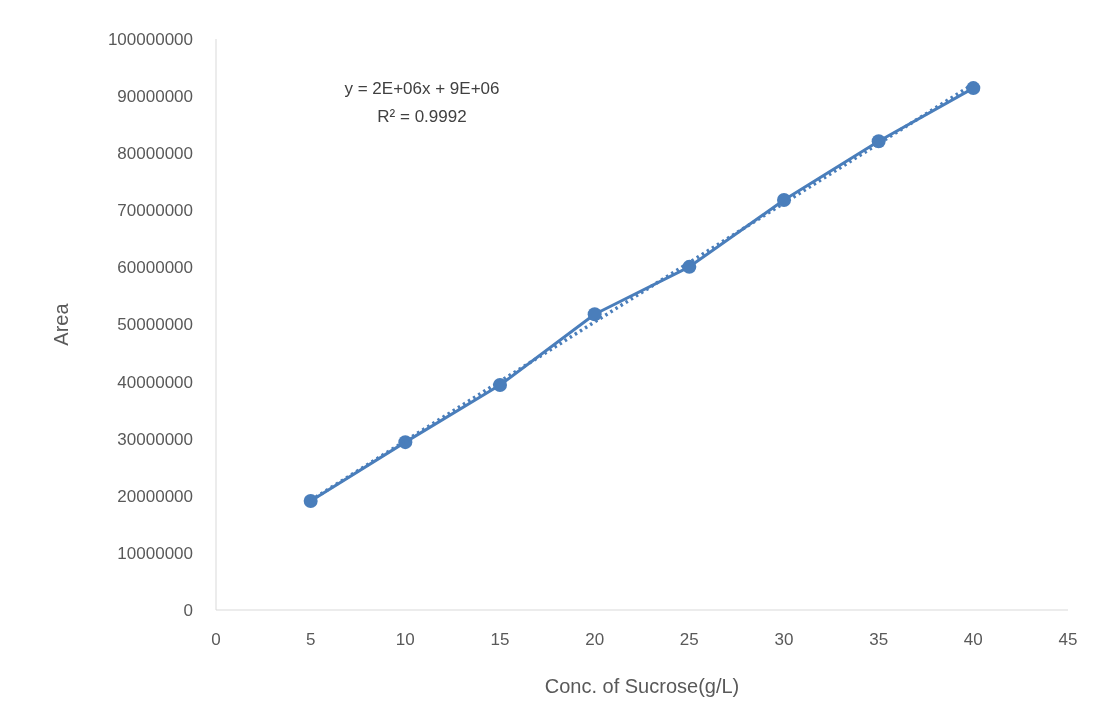  What do you see at coordinates (155, 211) in the screenshot?
I see `y-tick-label: 70000000` at bounding box center [155, 211].